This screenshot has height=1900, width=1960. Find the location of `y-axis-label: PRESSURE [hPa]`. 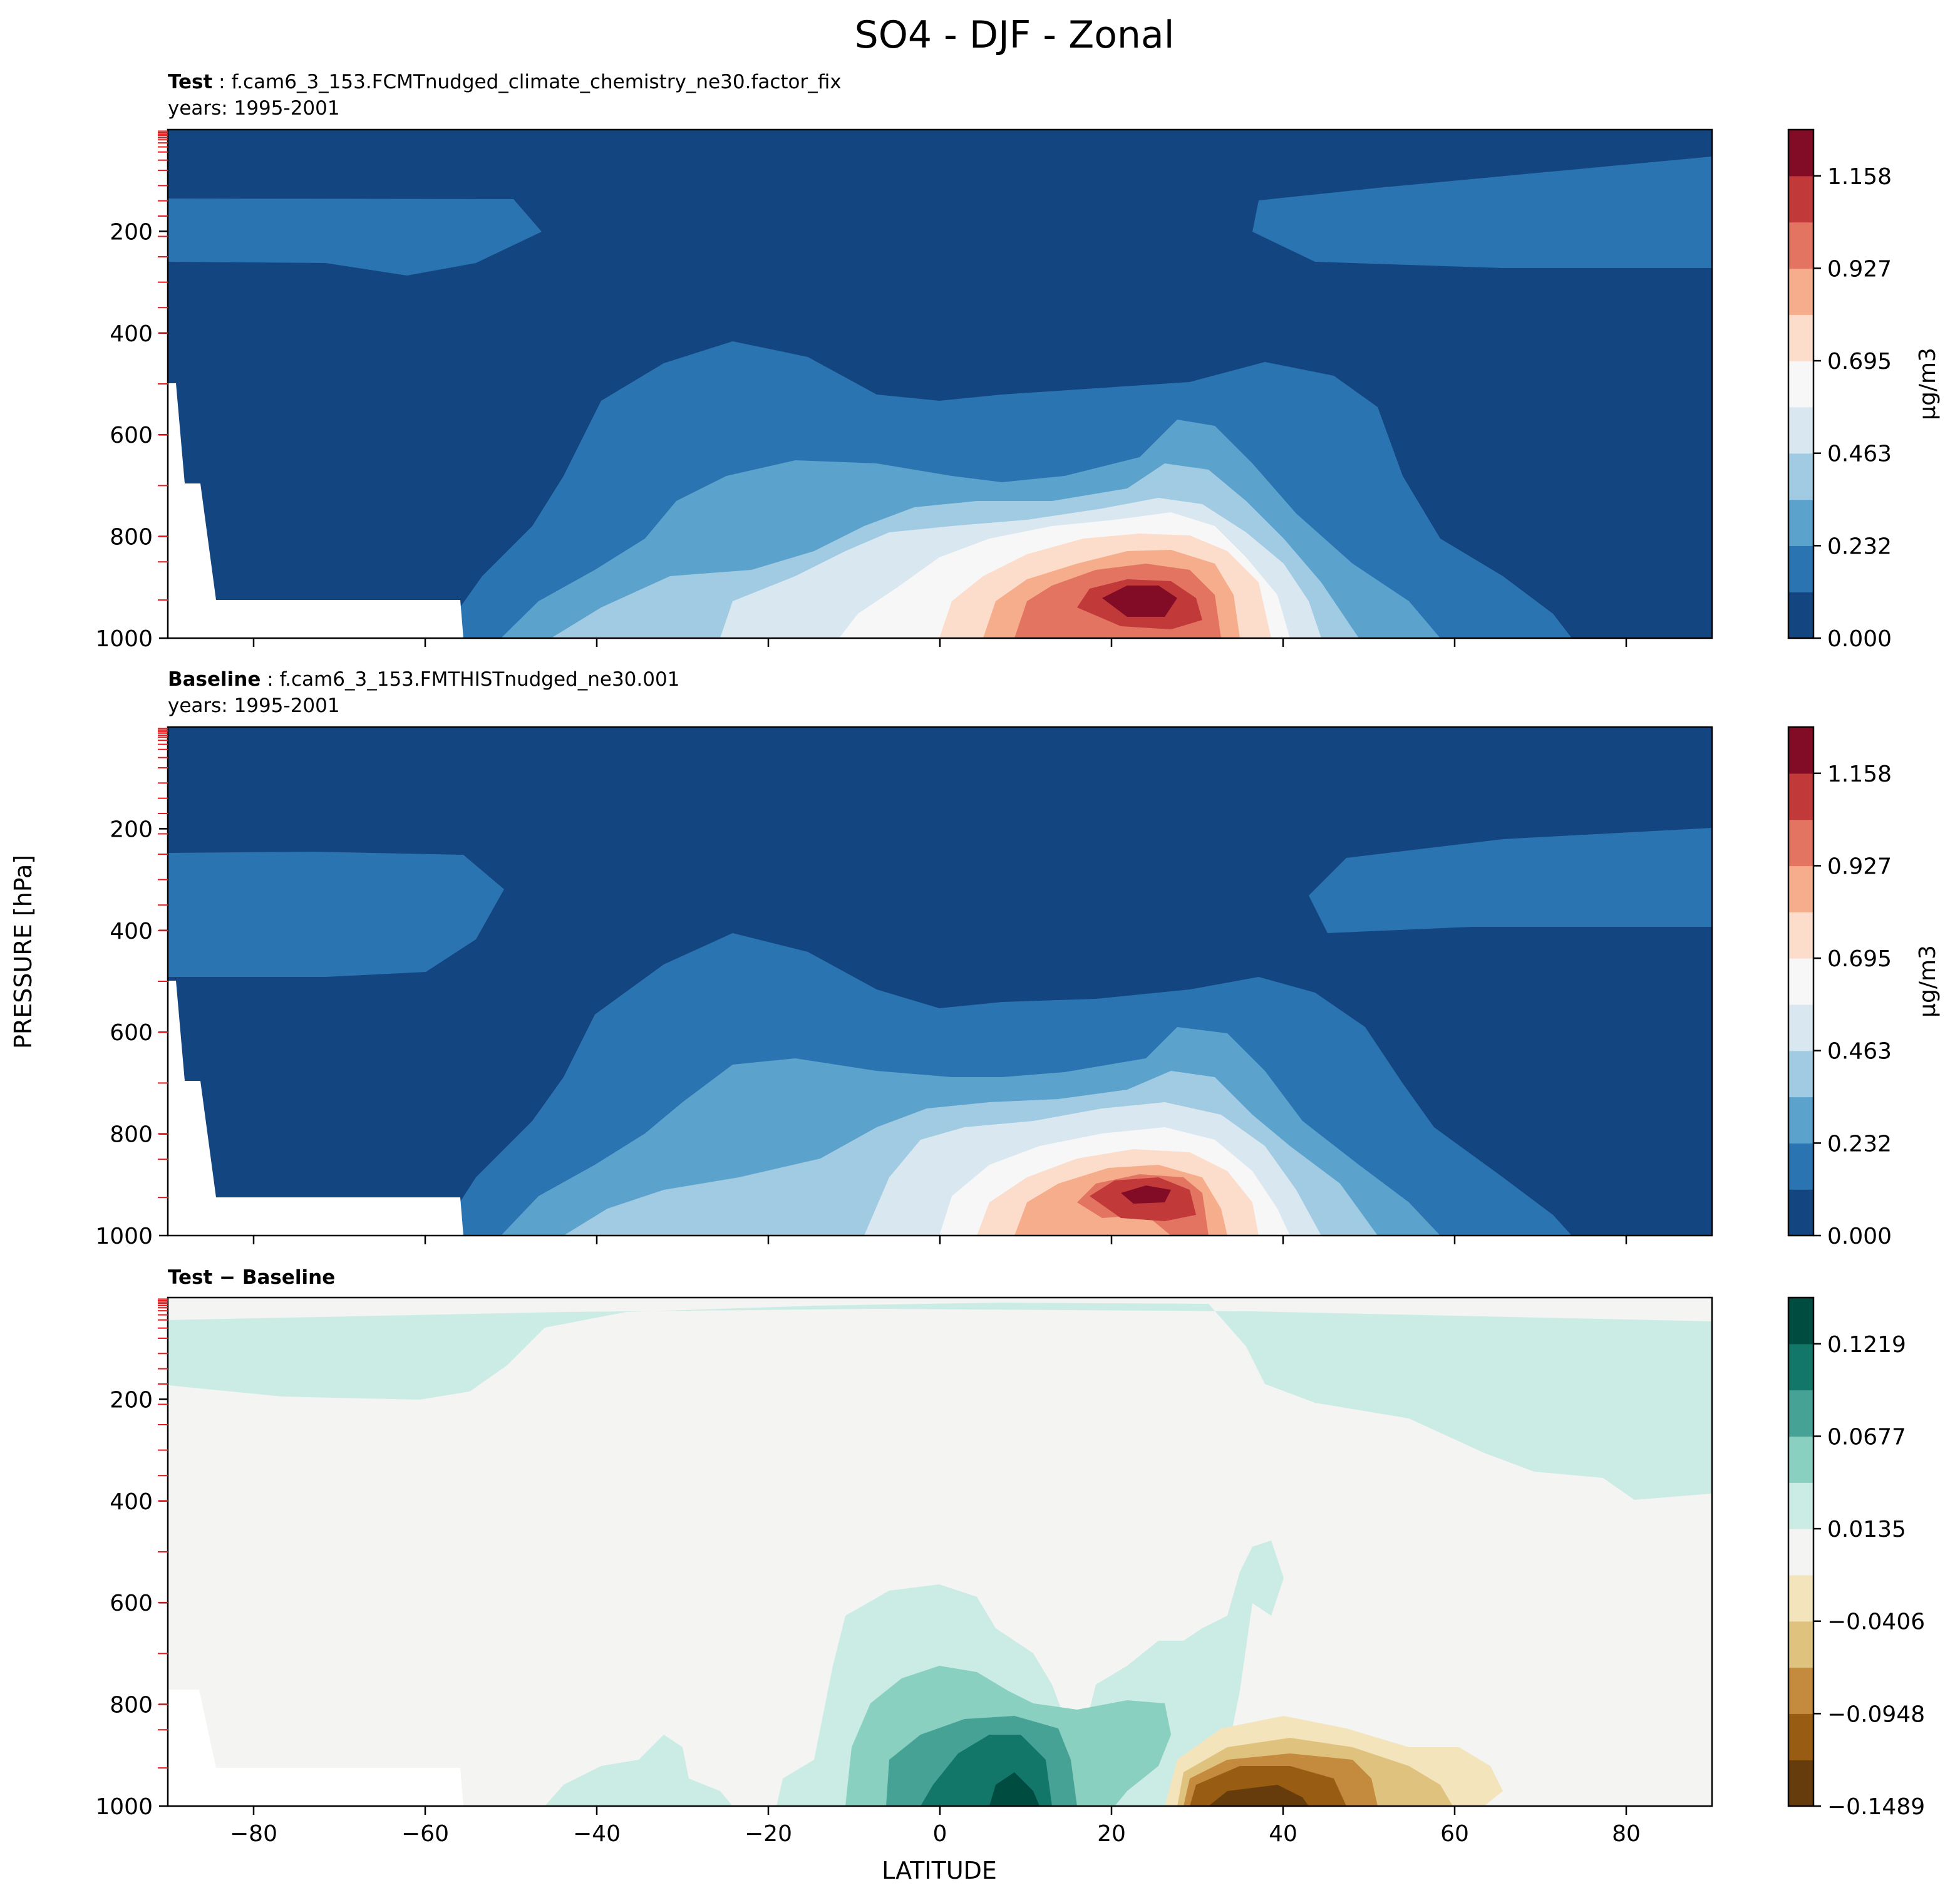

y-axis-label: PRESSURE [hPa] is located at coordinates (23, 952).